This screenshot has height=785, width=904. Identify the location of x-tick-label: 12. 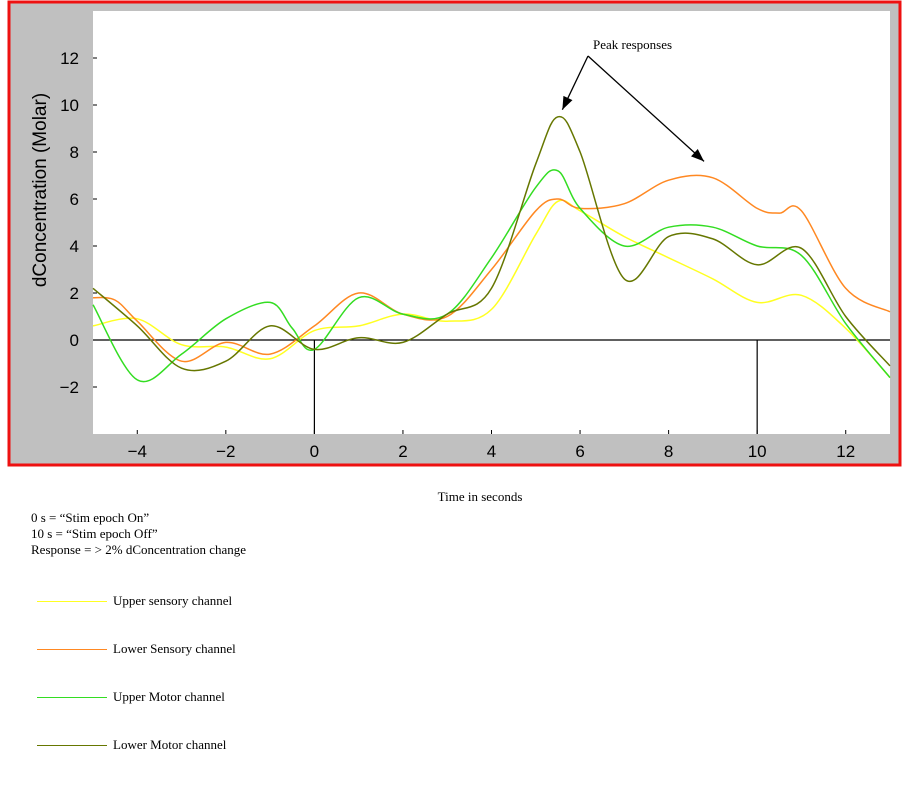
(845, 451).